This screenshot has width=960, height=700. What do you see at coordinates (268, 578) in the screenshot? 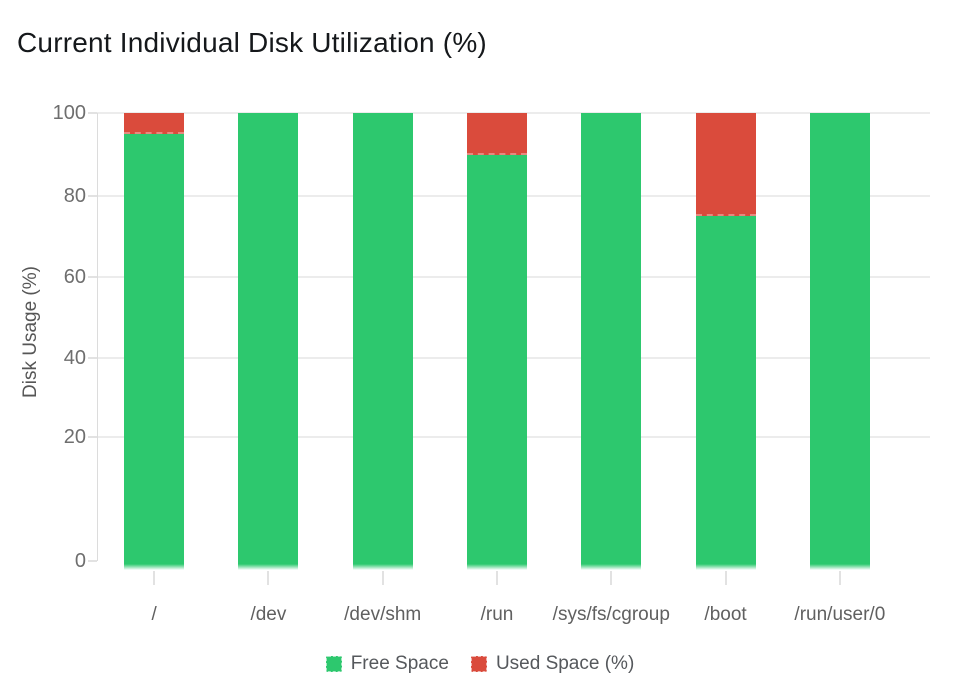
I see `x-tick-dev` at bounding box center [268, 578].